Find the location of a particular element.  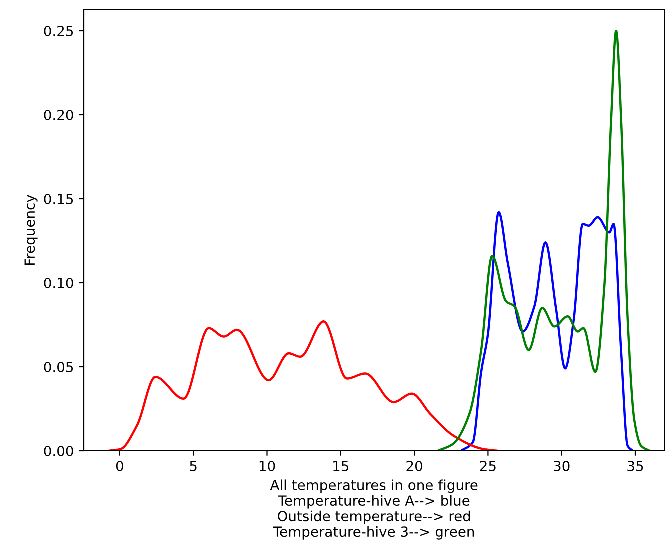

x-tick-label: 0 is located at coordinates (120, 466).